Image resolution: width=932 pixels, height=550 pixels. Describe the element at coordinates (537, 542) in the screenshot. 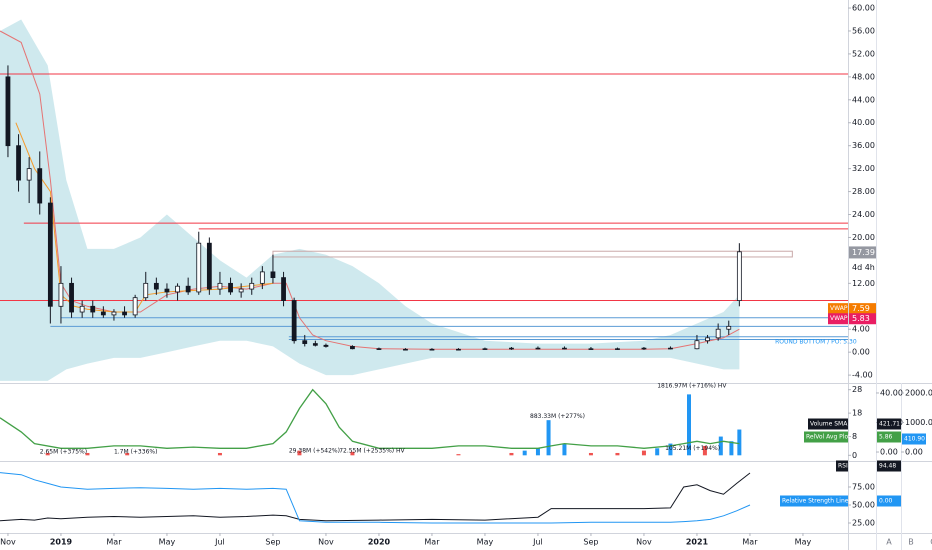

I see `x-tick-label: Jul` at that location.